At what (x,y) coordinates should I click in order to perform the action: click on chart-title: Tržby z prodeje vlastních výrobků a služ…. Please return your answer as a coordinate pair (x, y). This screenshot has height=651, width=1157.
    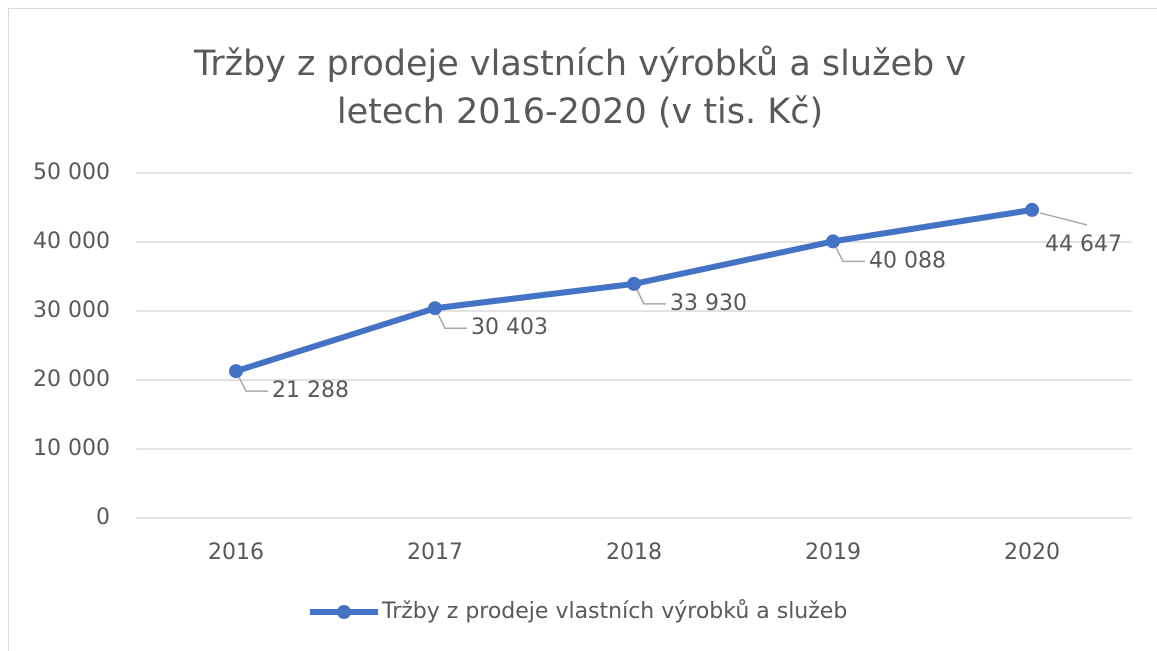
    Looking at the image, I should click on (580, 88).